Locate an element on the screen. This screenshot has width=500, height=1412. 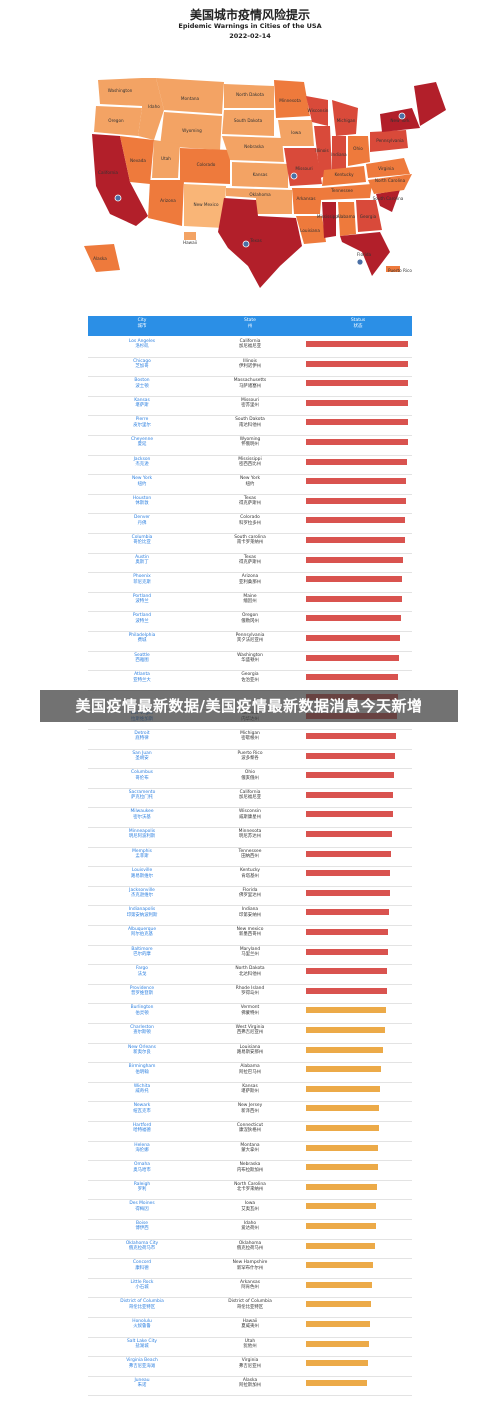
city-cell: Omaha 奥马哈市 is located at coordinates (142, 1167).